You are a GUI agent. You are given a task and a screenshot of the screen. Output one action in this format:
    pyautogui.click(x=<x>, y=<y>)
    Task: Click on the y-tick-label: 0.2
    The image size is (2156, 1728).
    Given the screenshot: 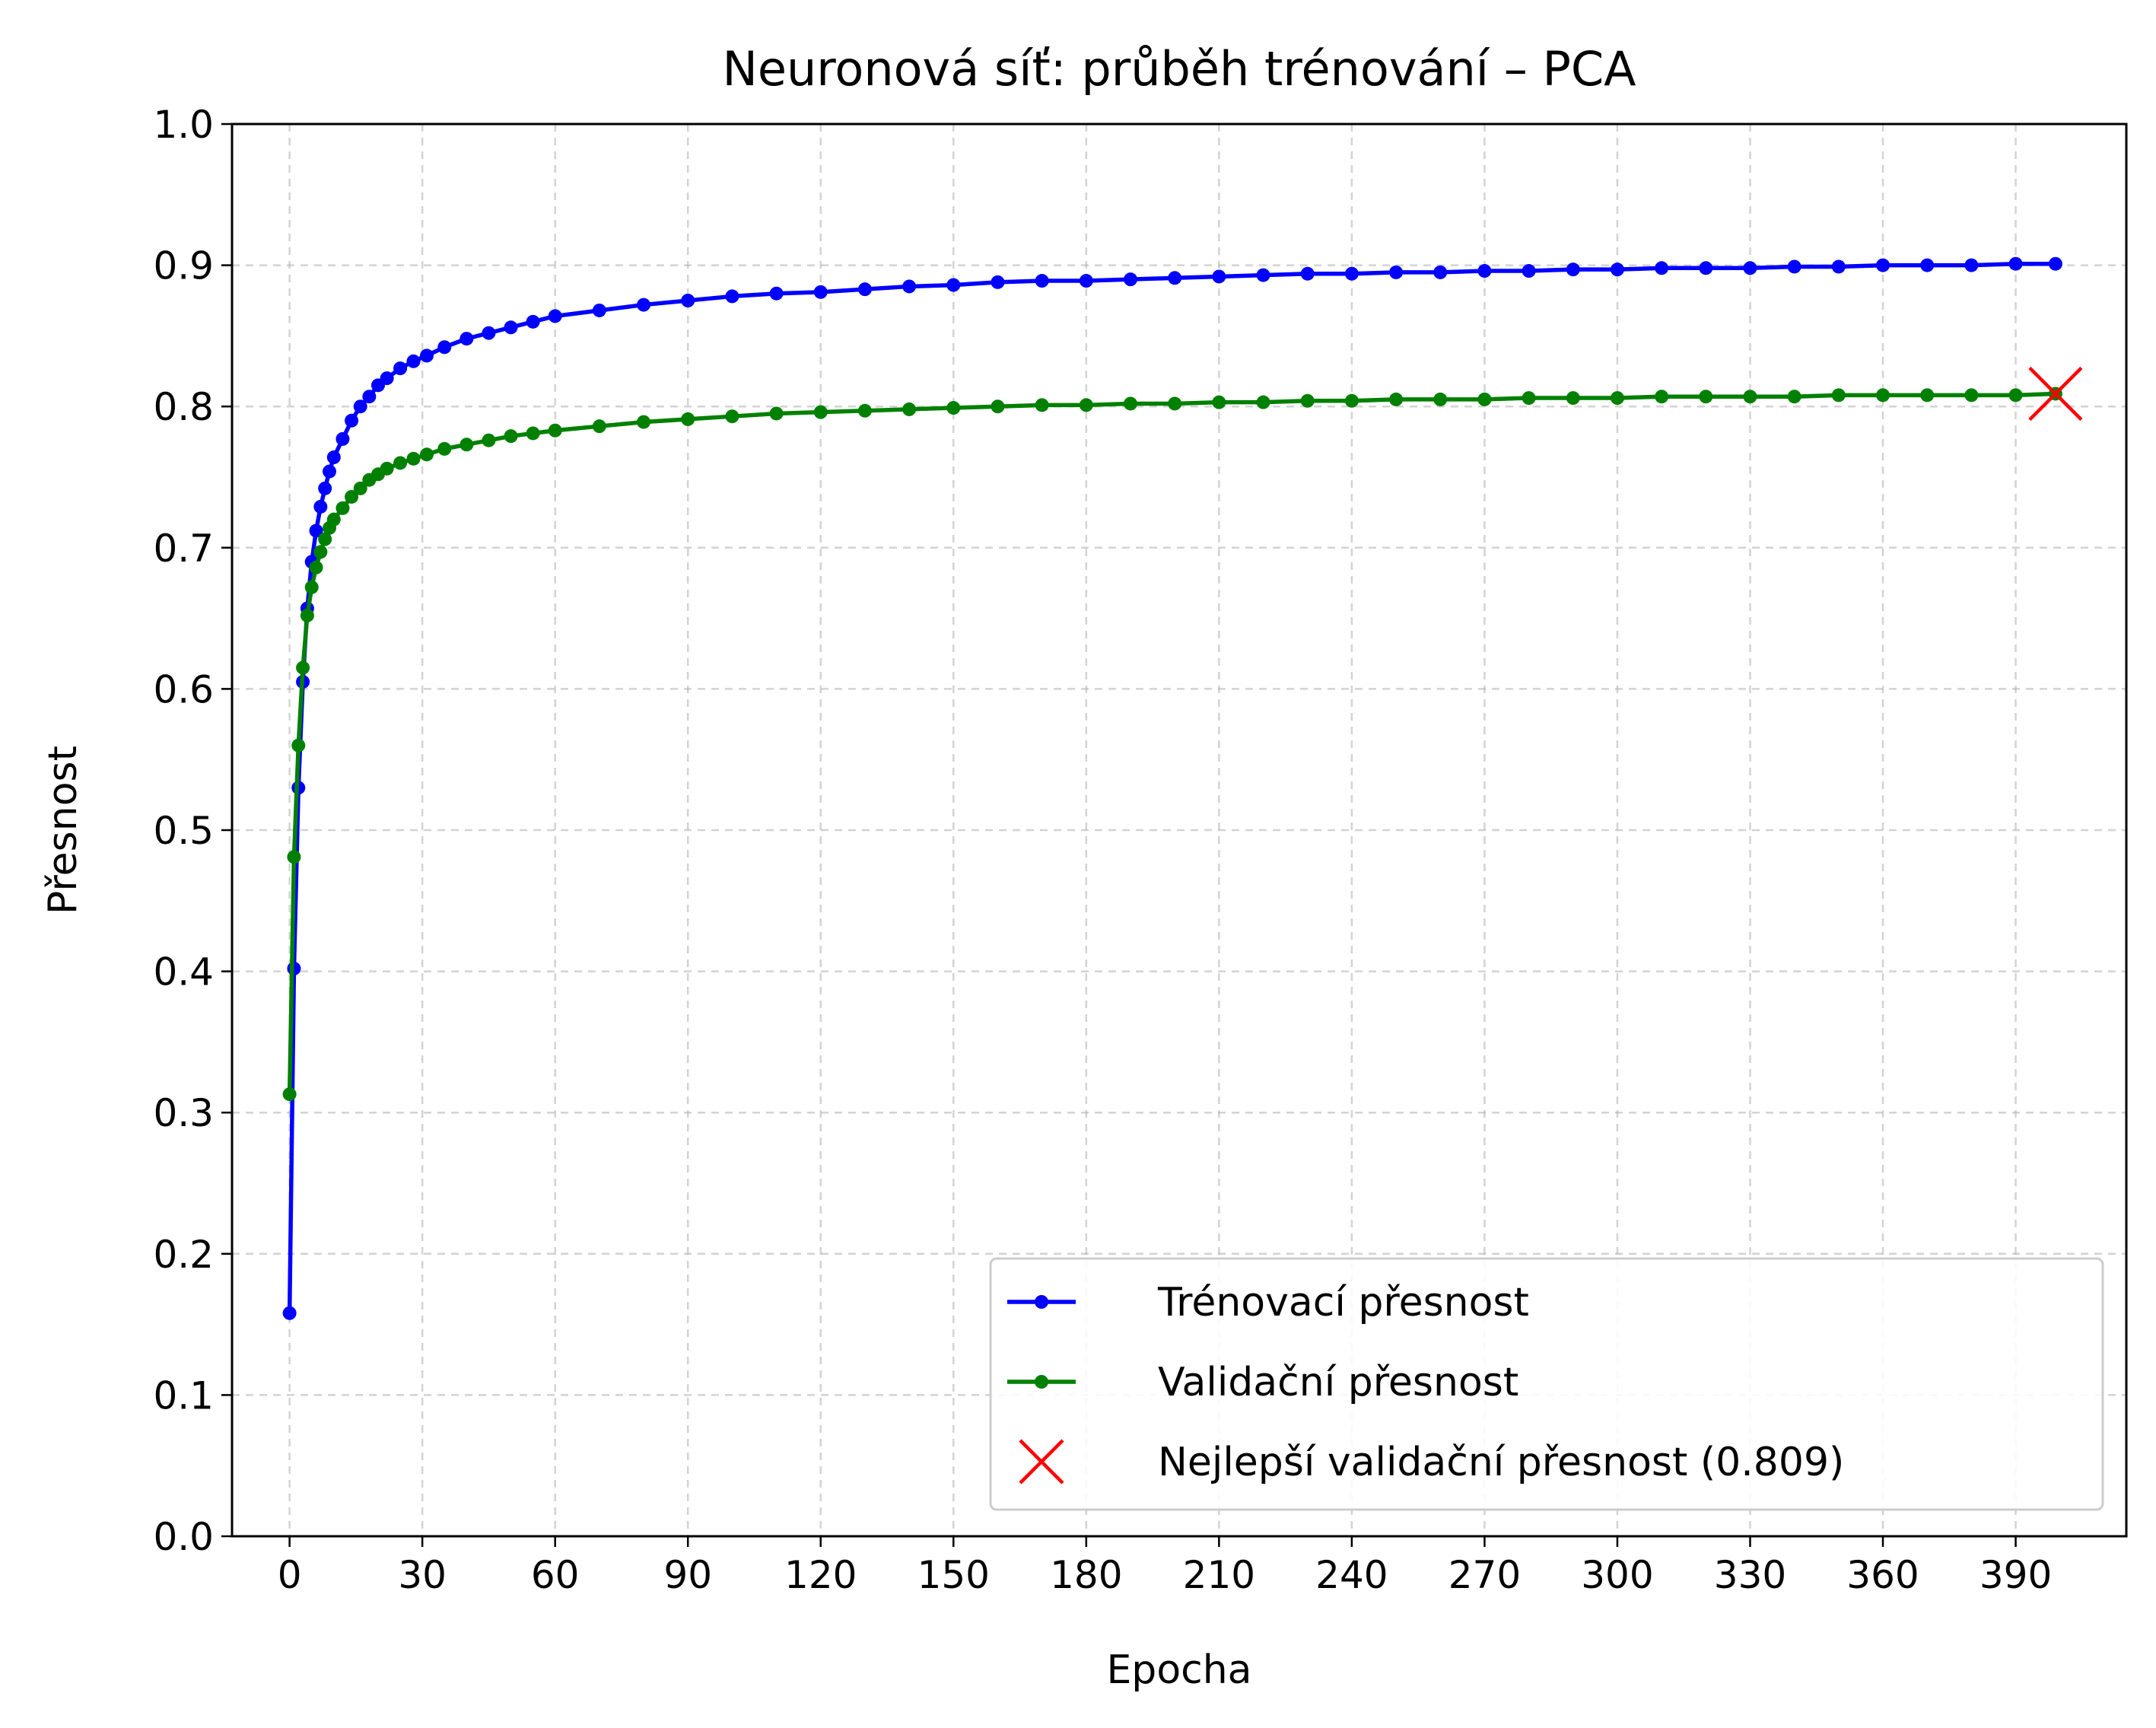 What is the action you would take?
    pyautogui.click(x=184, y=1255)
    